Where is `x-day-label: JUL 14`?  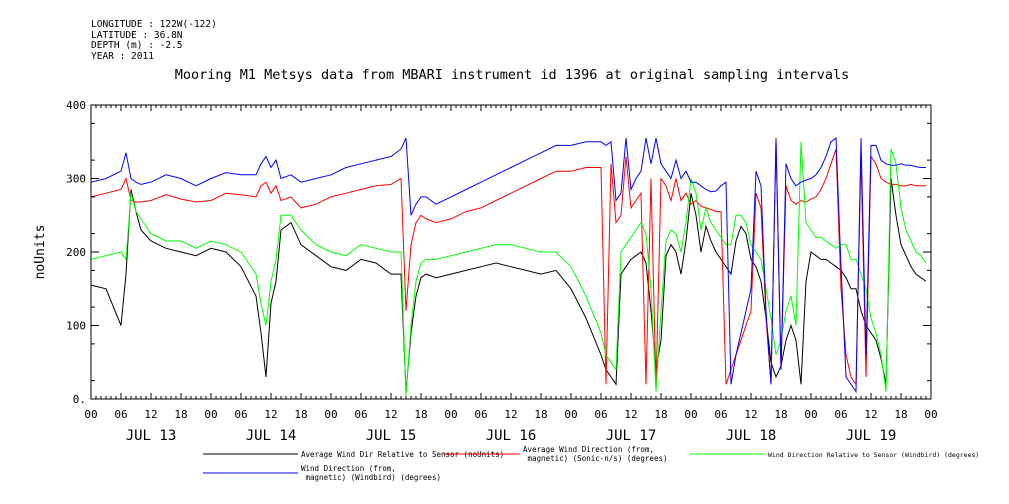
x-day-label: JUL 14 is located at coordinates (271, 436).